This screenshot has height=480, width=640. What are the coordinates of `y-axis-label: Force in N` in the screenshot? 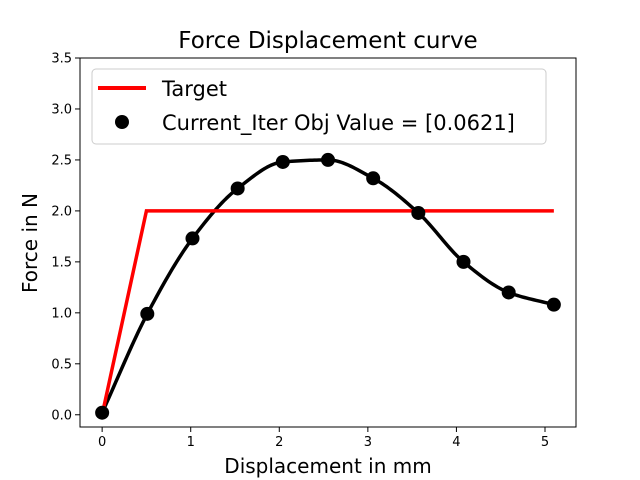 It's located at (30, 243).